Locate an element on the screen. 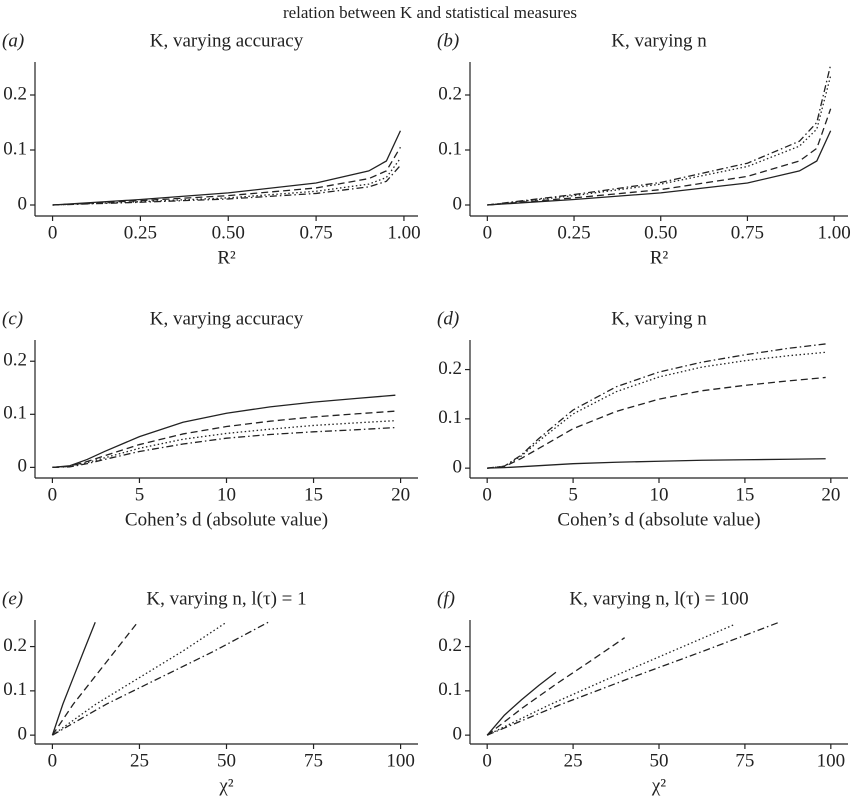 The image size is (861, 803). panel-label: (e) is located at coordinates (12, 598).